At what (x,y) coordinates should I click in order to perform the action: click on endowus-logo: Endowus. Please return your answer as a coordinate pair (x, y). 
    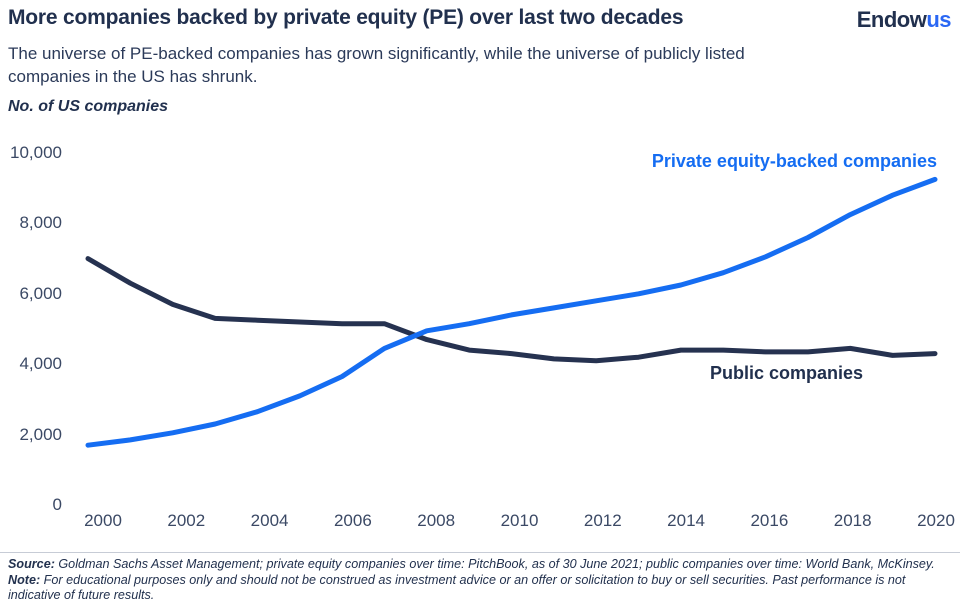
    Looking at the image, I should click on (904, 20).